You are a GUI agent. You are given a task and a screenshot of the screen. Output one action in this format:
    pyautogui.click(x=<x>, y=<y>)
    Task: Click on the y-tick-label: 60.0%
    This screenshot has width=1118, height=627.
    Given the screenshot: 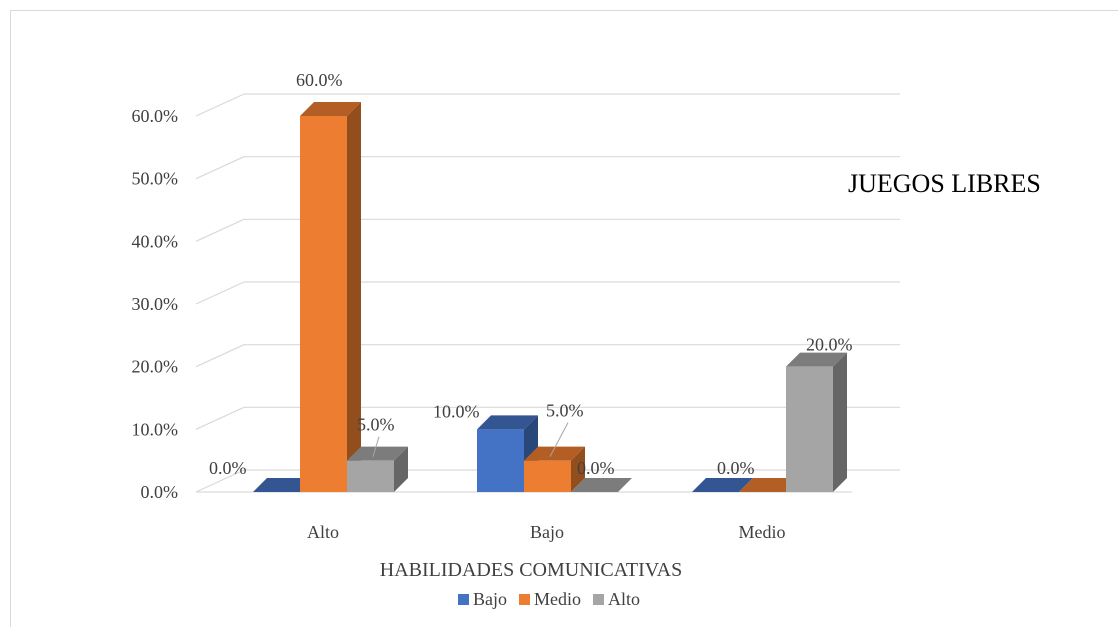 What is the action you would take?
    pyautogui.click(x=155, y=116)
    